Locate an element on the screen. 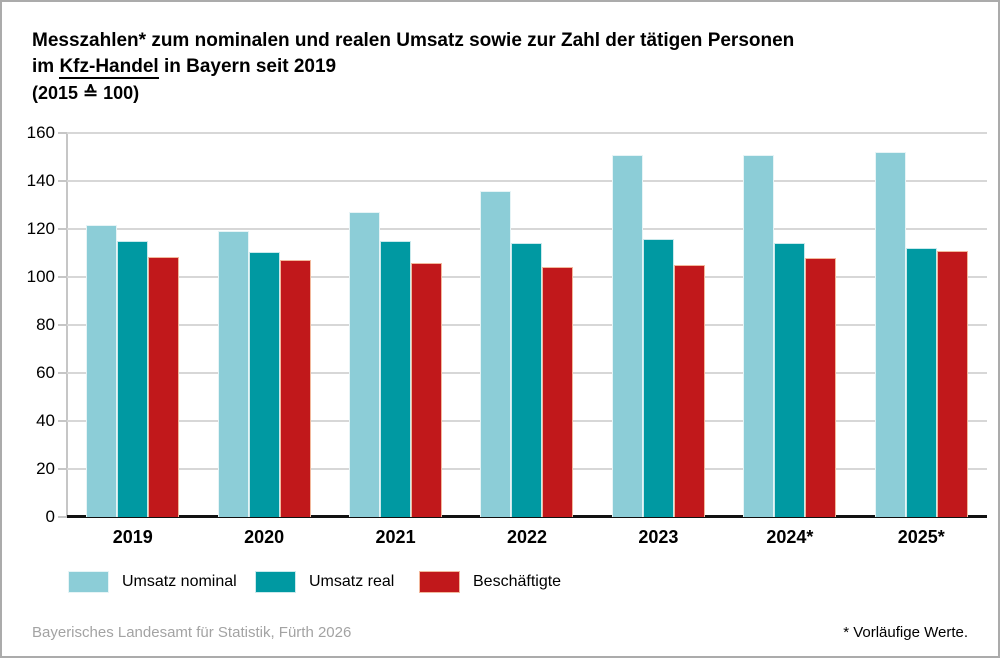 This screenshot has width=1000, height=658. bar-group-2019 is located at coordinates (132, 325).